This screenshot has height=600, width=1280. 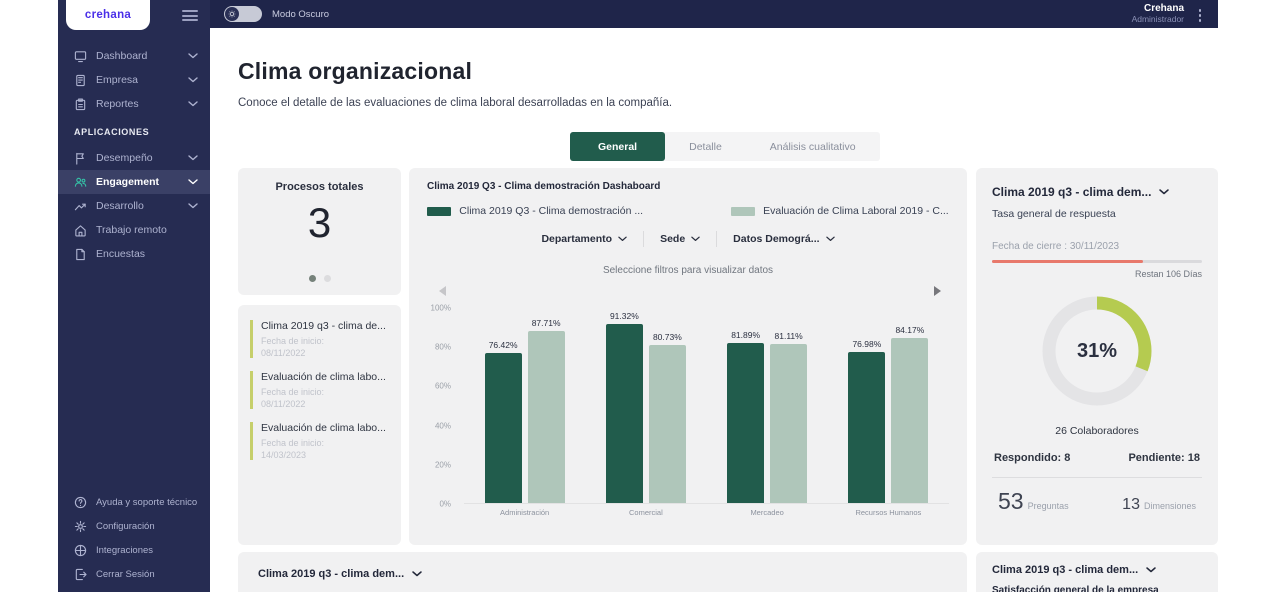 I want to click on bar-value-label: 76.98%, so click(x=867, y=344).